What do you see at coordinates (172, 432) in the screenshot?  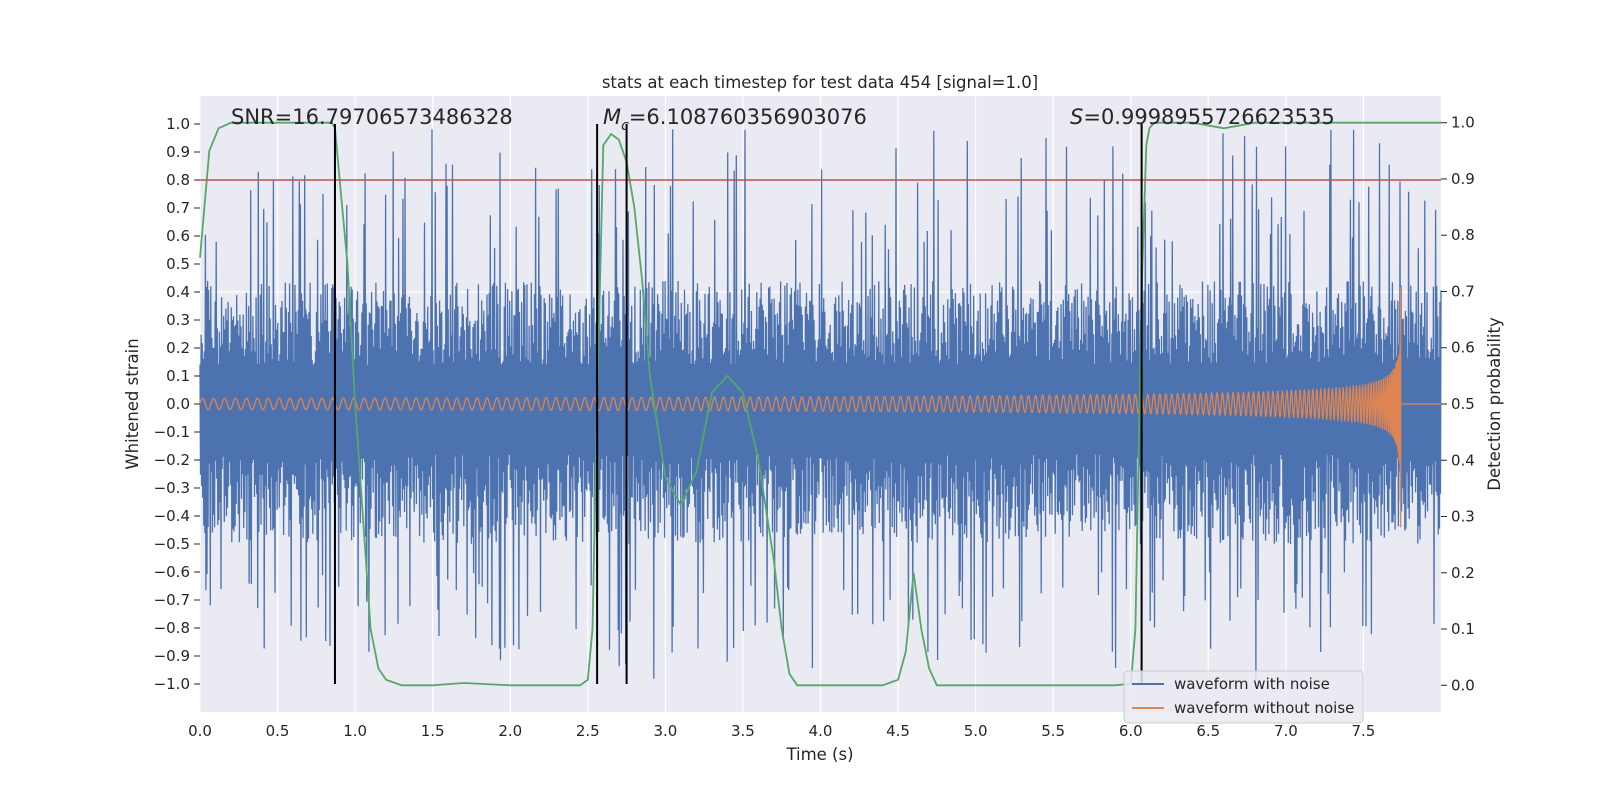 I see `y-tick-label: −0.1` at bounding box center [172, 432].